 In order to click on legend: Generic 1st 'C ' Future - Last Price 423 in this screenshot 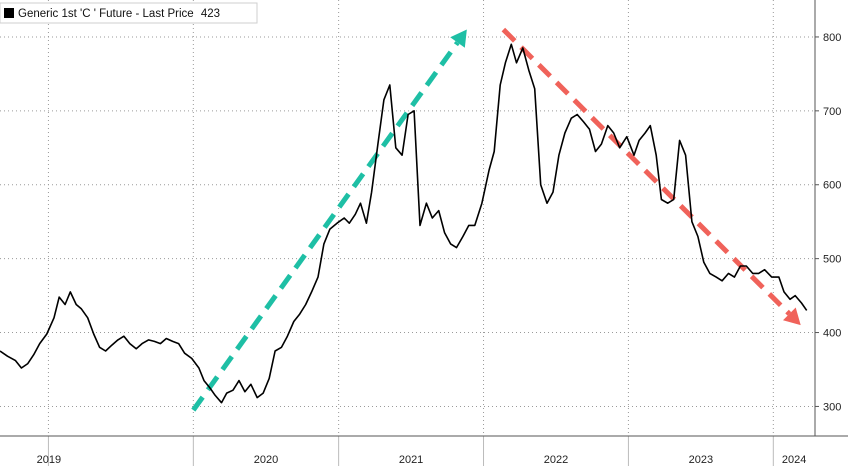, I will do `click(129, 13)`.